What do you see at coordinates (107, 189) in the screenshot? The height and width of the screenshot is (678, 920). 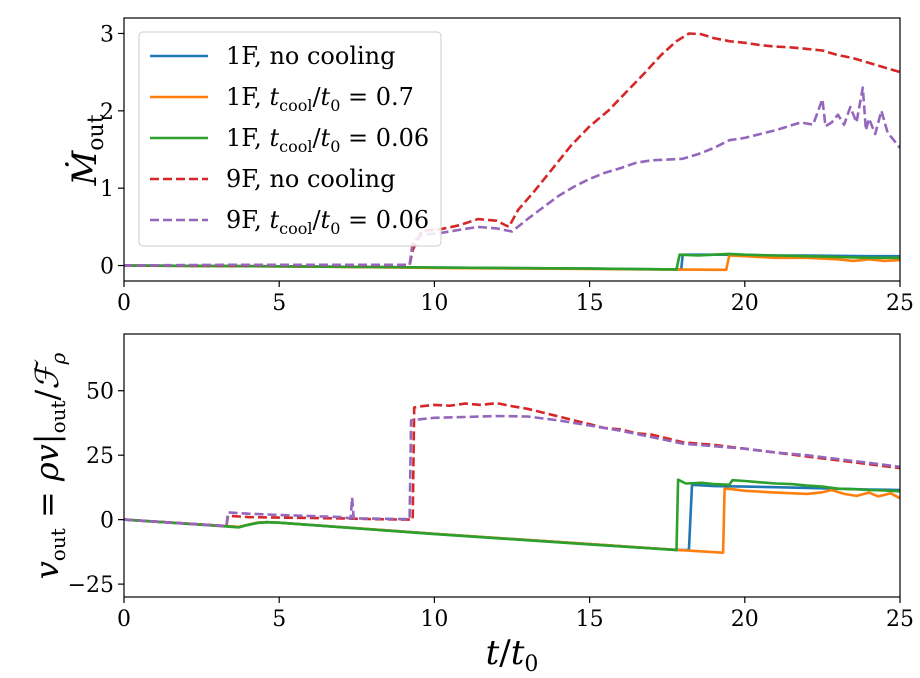 I see `y-tick-label: 1` at bounding box center [107, 189].